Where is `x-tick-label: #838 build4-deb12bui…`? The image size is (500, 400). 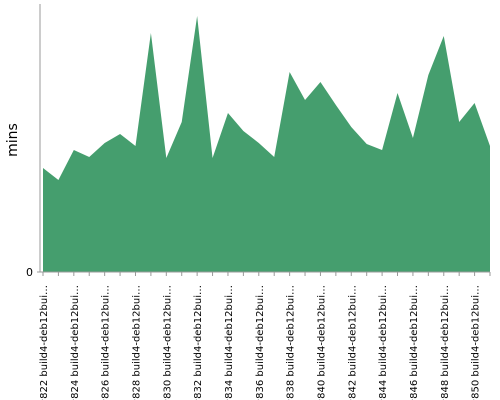
x-tick-label: #838 build4-deb12bui… is located at coordinates (291, 342).